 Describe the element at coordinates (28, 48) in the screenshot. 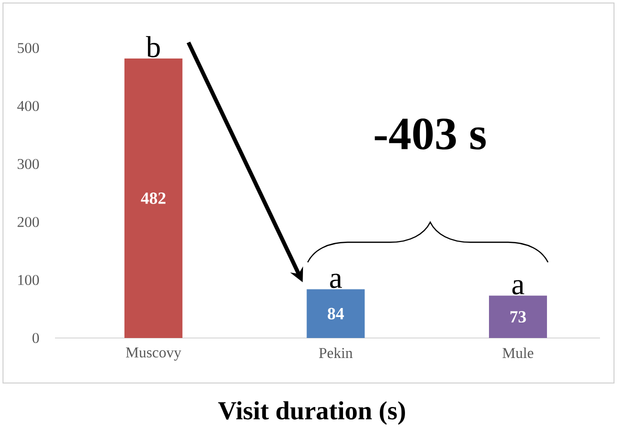

I see `y-tick-label: 500` at that location.